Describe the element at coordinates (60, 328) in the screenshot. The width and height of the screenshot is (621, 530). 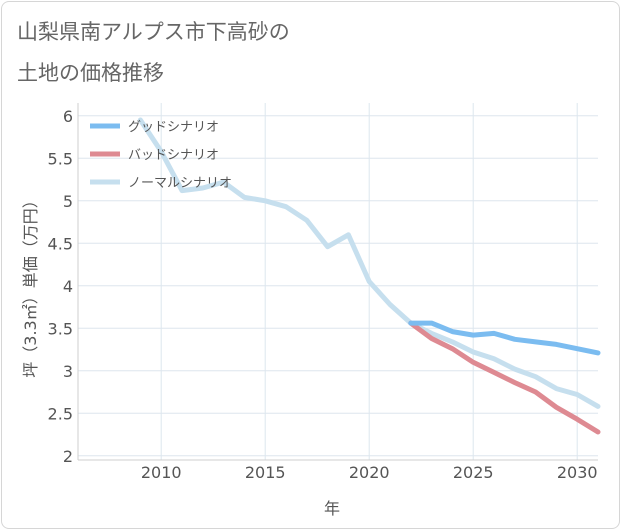
I see `y-tick-label: 3.5` at that location.